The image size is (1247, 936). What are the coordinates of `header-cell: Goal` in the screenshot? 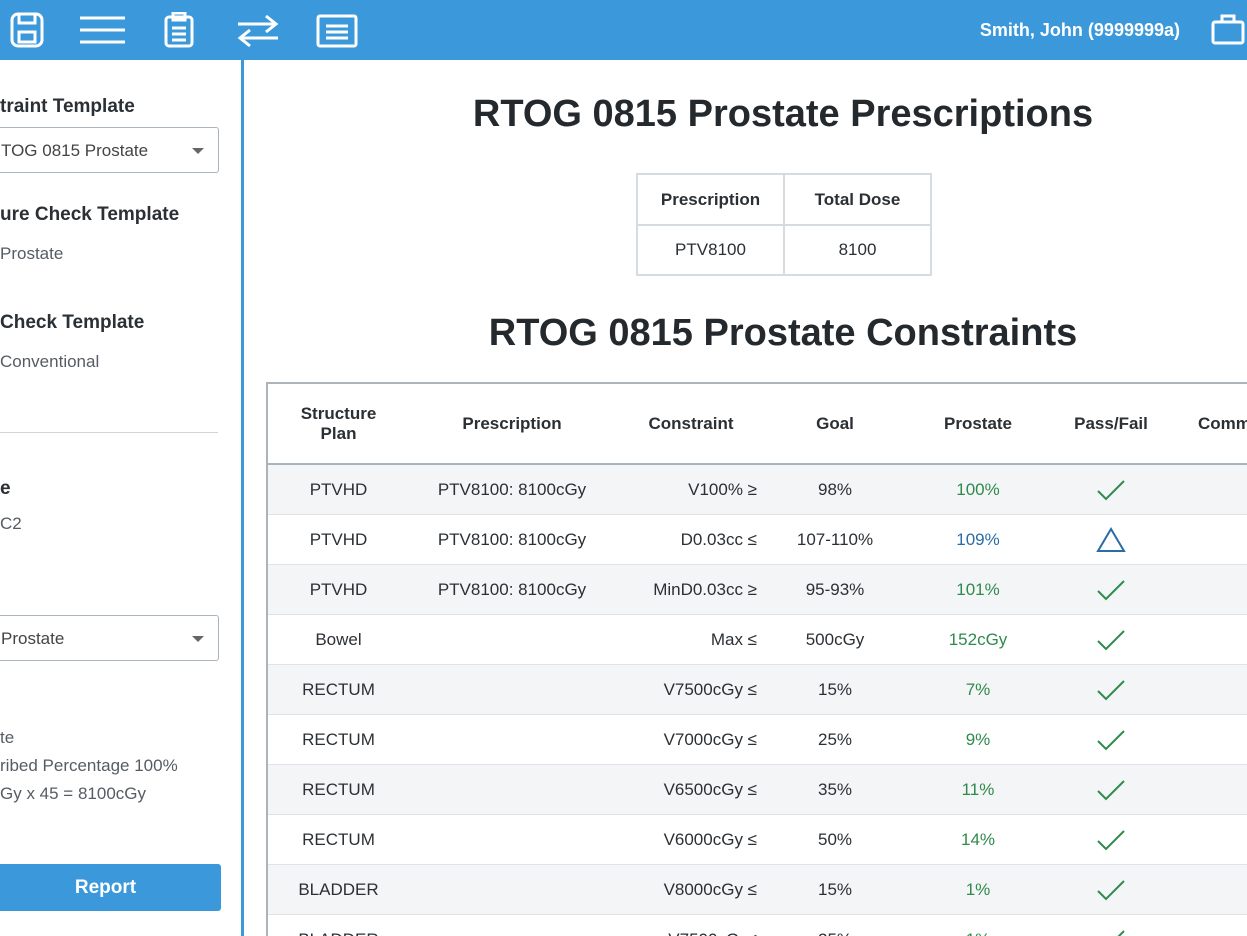 It's located at (835, 424).